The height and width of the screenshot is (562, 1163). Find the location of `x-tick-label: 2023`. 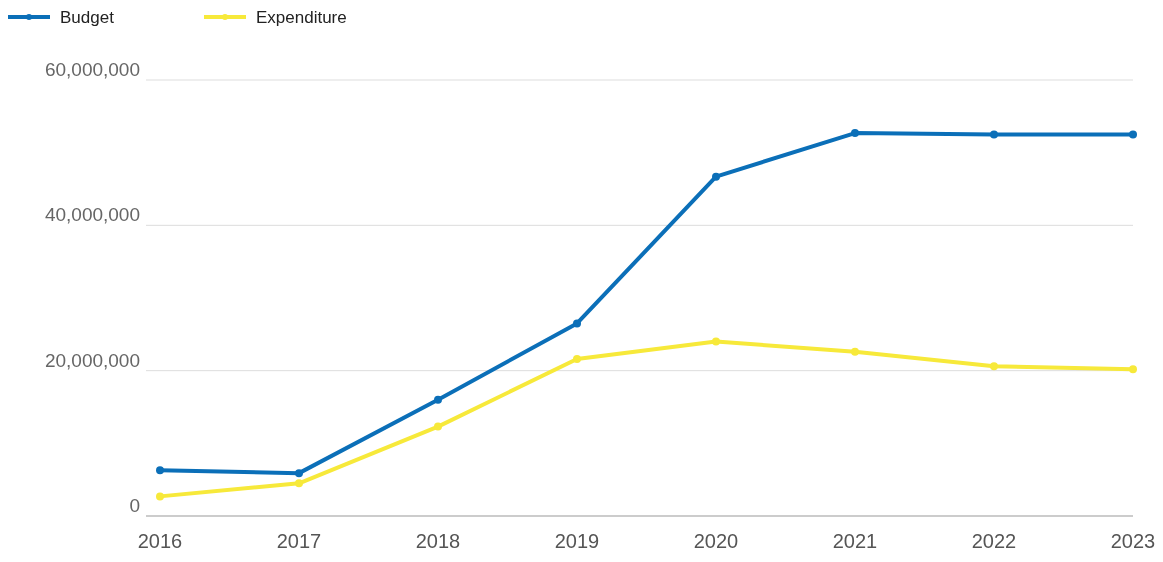

x-tick-label: 2023 is located at coordinates (1133, 541).